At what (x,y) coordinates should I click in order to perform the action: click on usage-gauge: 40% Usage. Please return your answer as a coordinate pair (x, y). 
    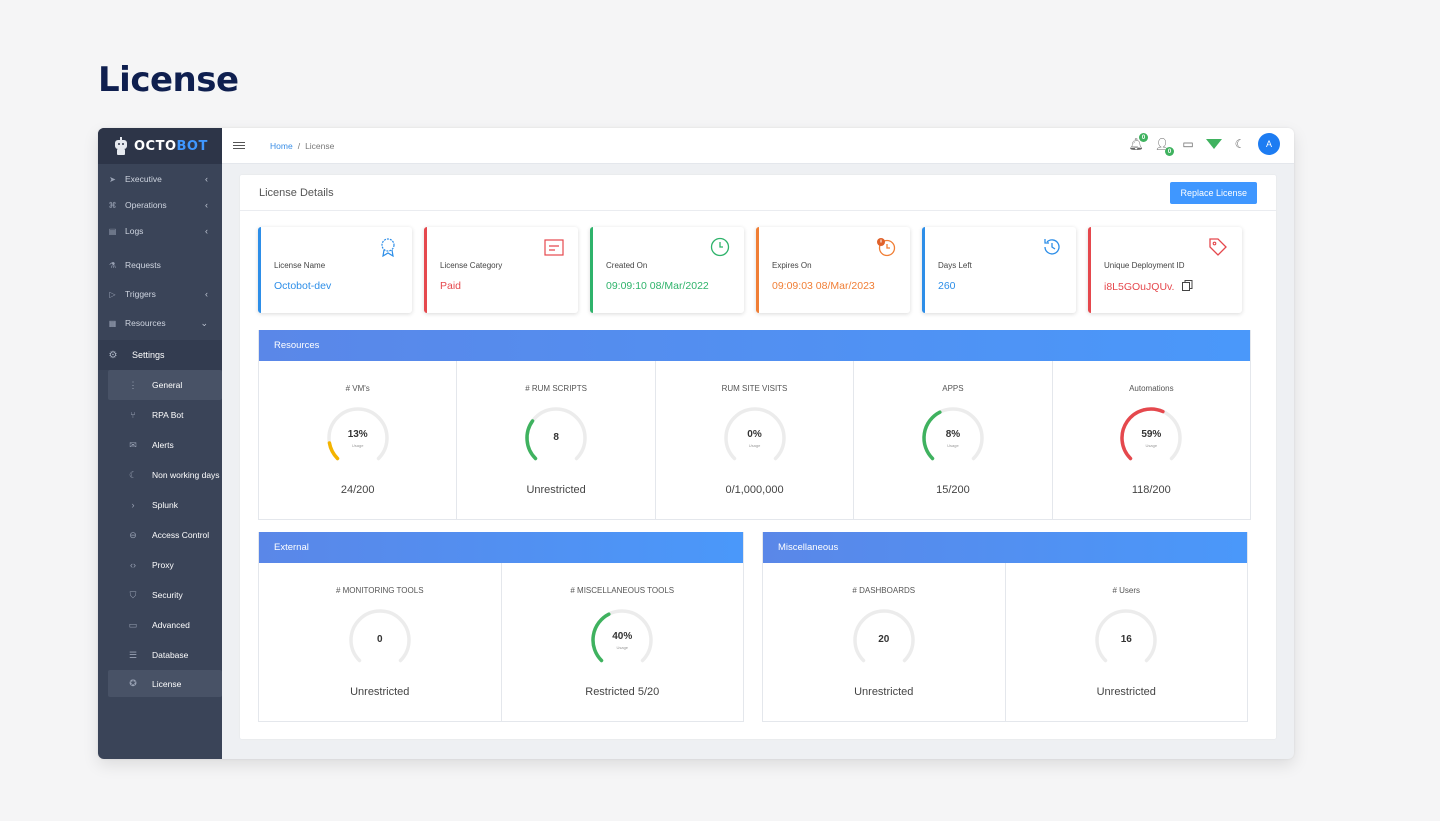
    Looking at the image, I should click on (622, 640).